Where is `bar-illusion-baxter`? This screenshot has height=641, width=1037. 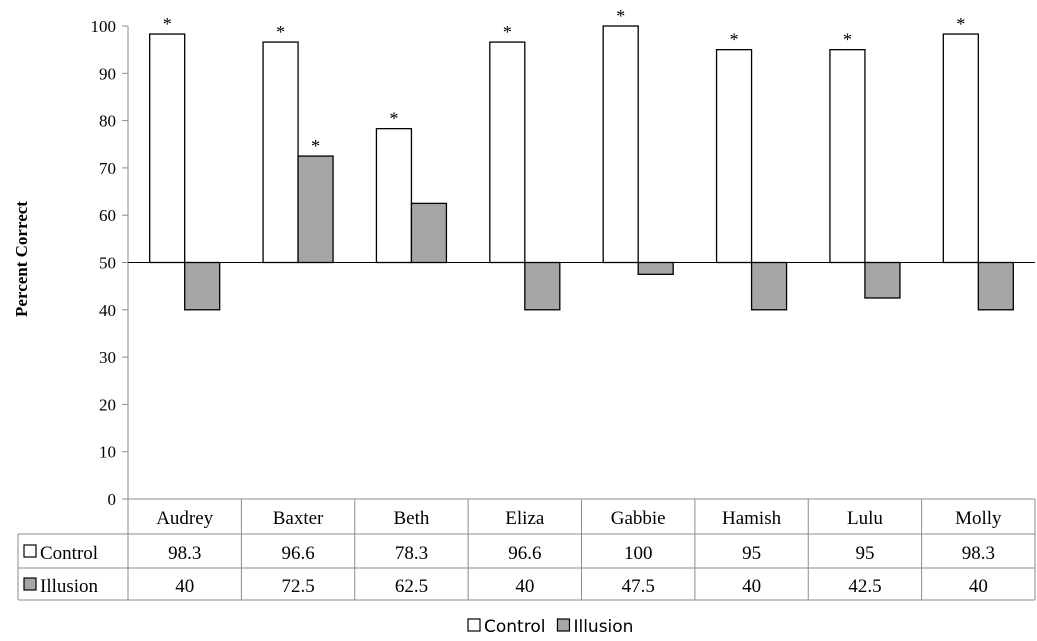 bar-illusion-baxter is located at coordinates (315, 209).